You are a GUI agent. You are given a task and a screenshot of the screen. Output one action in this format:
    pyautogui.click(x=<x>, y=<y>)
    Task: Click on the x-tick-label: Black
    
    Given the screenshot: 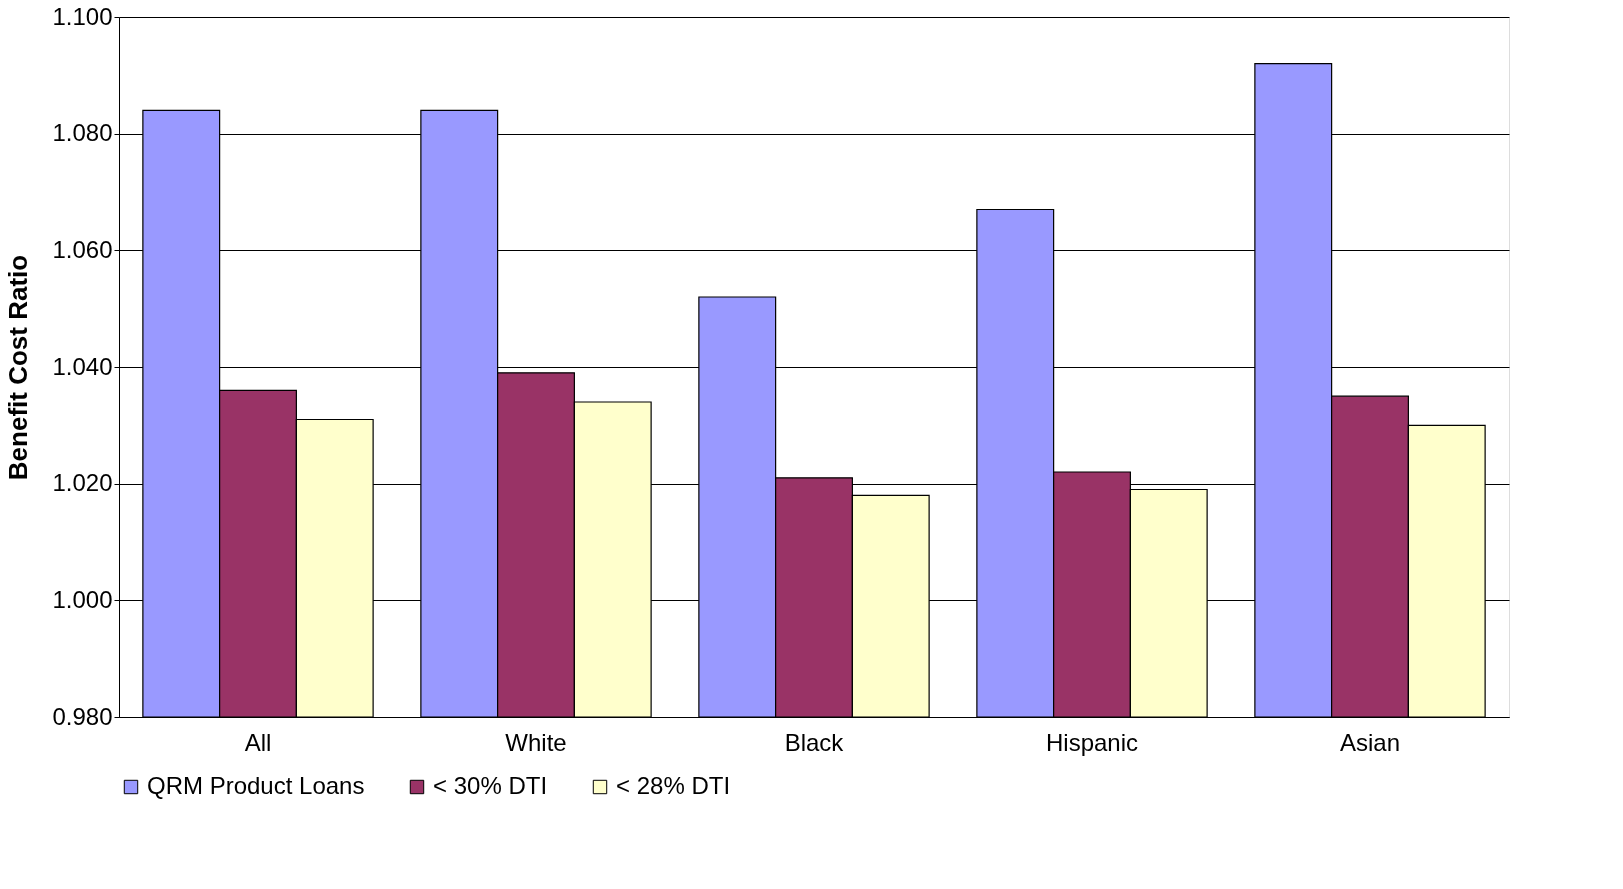 What is the action you would take?
    pyautogui.click(x=814, y=742)
    